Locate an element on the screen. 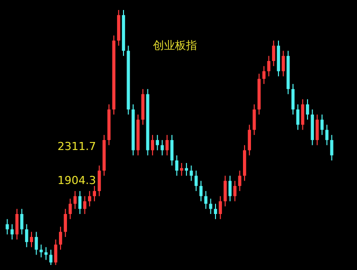 The height and width of the screenshot is (270, 357). text: 创业板指 is located at coordinates (175, 45).